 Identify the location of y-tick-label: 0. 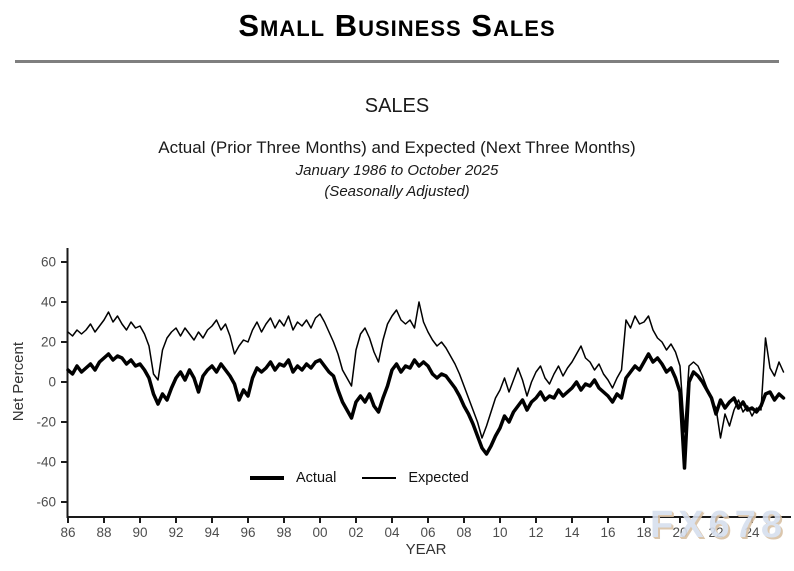
(52, 382).